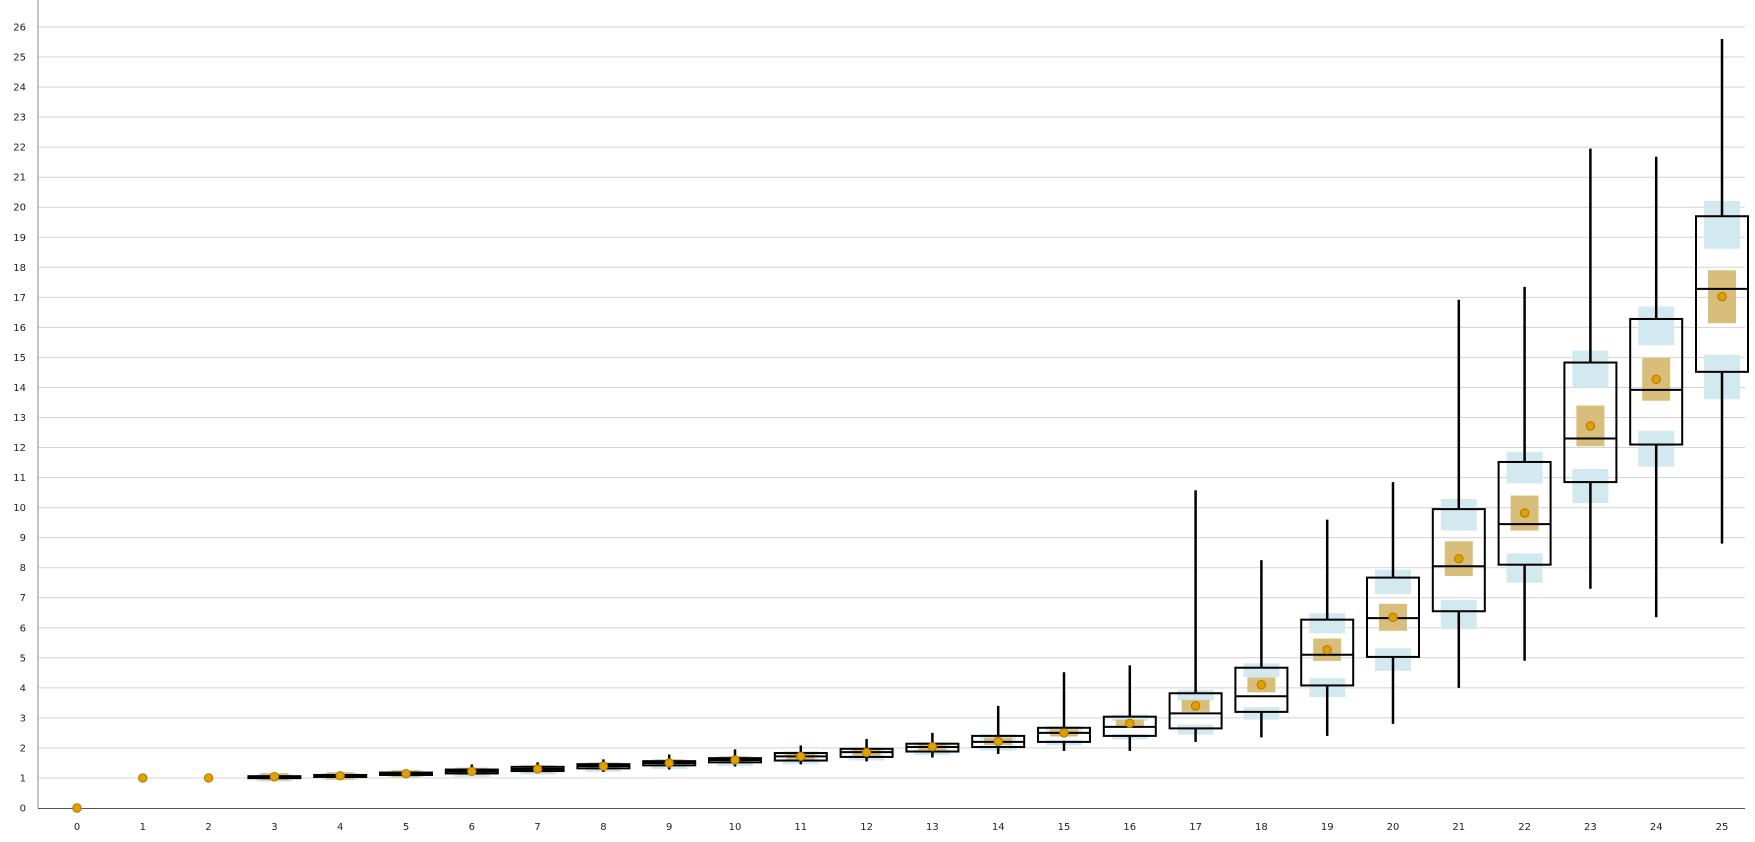 Image resolution: width=1755 pixels, height=842 pixels. What do you see at coordinates (406, 827) in the screenshot?
I see `x-tick-label-5: 5` at bounding box center [406, 827].